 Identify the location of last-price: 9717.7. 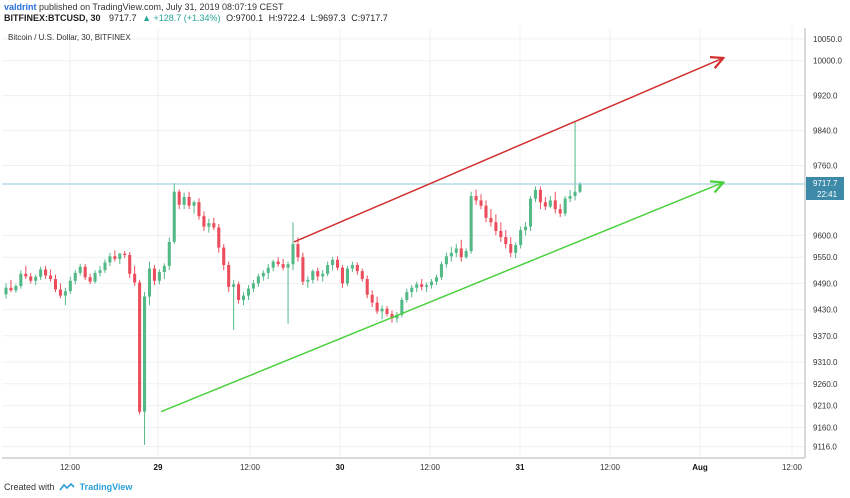
(123, 18).